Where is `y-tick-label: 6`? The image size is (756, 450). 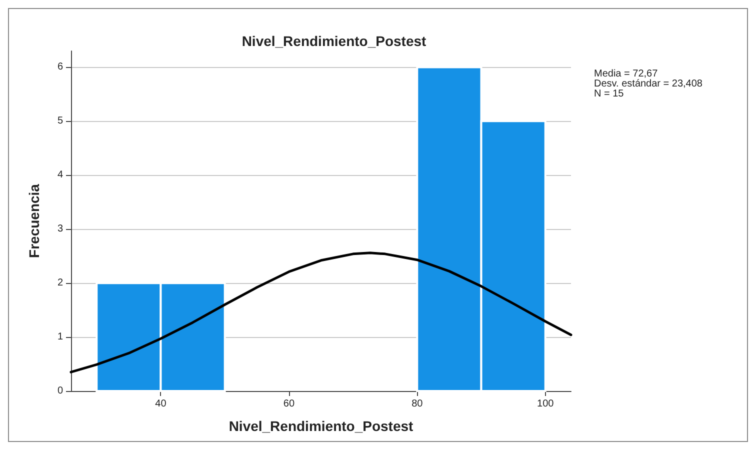
y-tick-label: 6 is located at coordinates (60, 67).